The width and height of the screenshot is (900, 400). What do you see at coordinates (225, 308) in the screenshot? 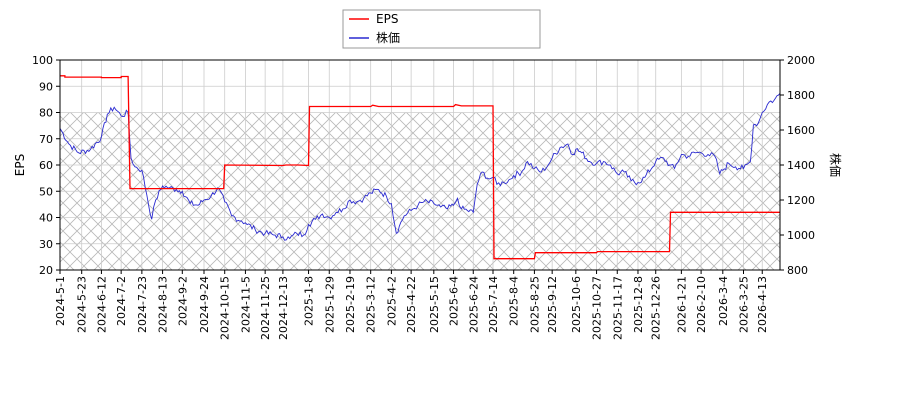
I see `x-tick-label: 2024-10-15` at bounding box center [225, 308].